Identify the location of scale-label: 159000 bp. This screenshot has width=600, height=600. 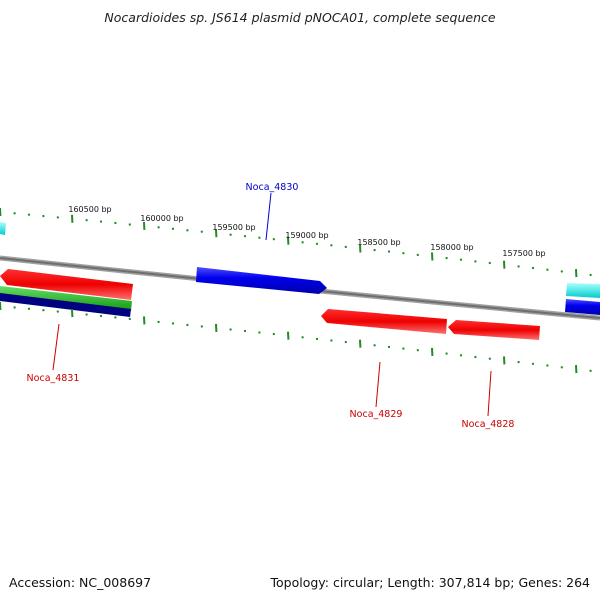
(306, 235).